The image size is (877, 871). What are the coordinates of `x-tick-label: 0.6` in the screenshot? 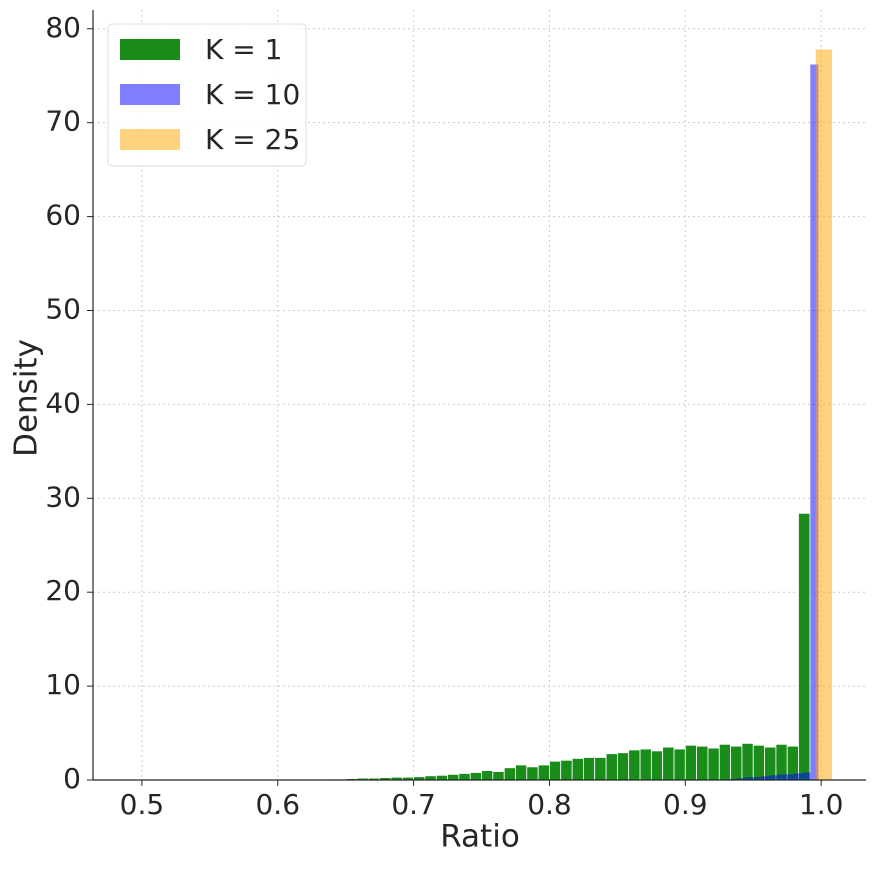 It's located at (277, 804).